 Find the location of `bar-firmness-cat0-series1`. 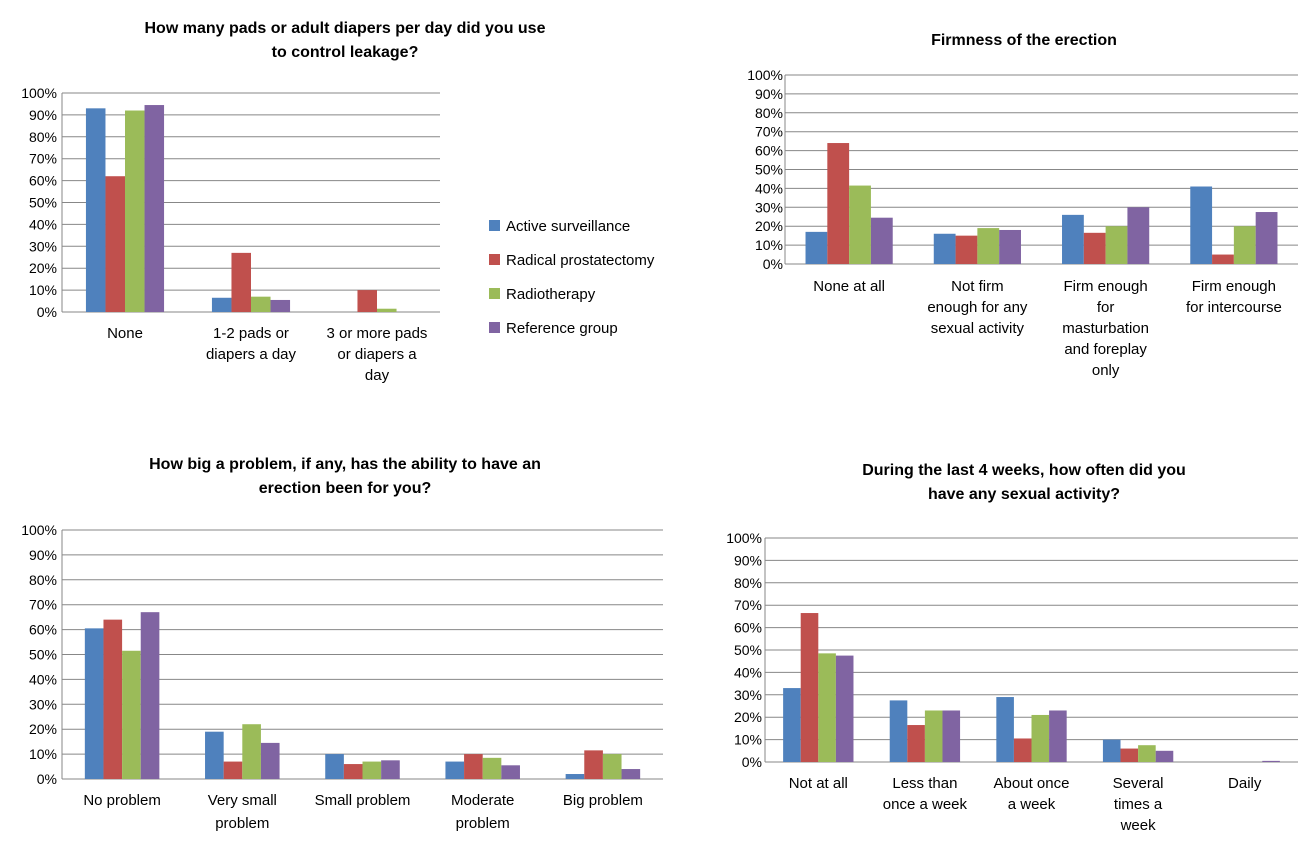

bar-firmness-cat0-series1 is located at coordinates (838, 203).